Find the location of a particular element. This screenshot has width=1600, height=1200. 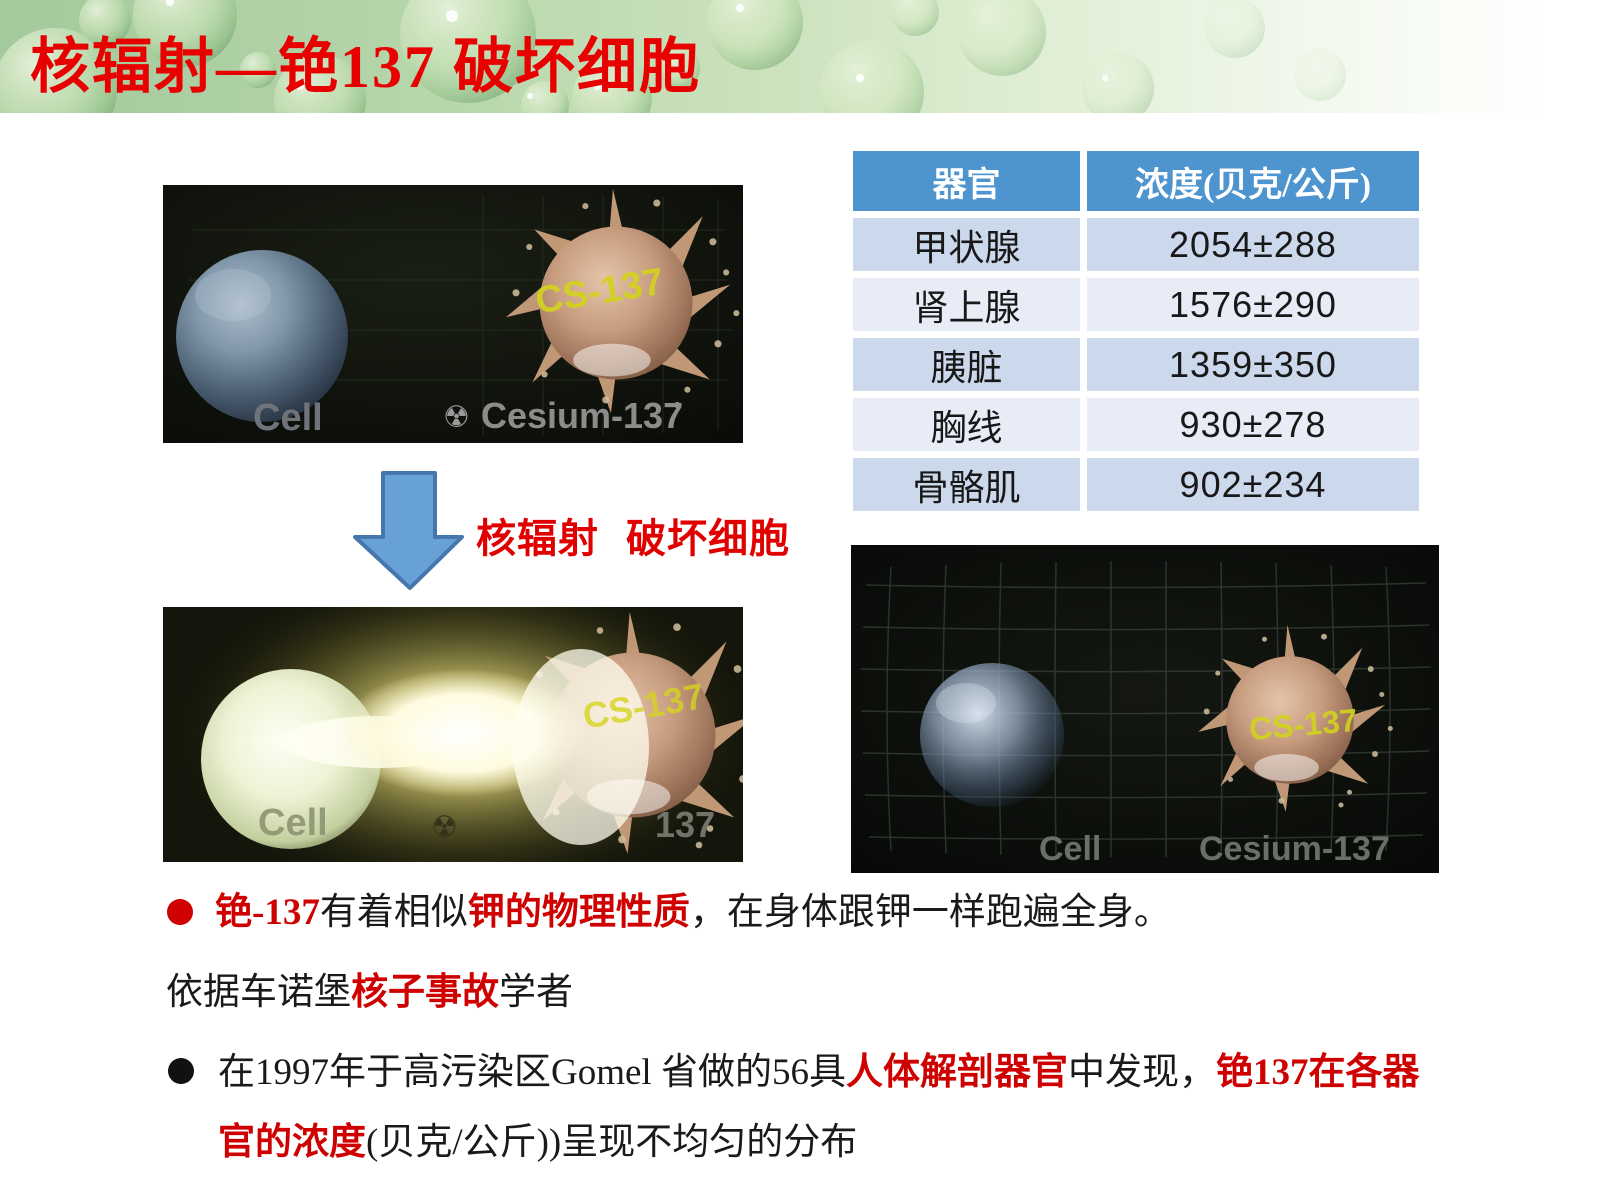

table-cell-value: 1576±290 is located at coordinates (1253, 304).